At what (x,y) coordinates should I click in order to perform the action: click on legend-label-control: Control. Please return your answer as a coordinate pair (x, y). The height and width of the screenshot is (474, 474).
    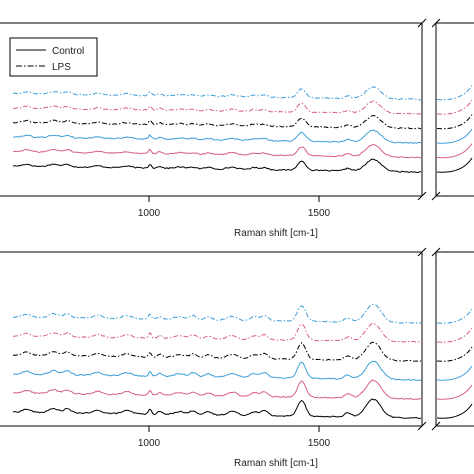
    Looking at the image, I should click on (68, 51).